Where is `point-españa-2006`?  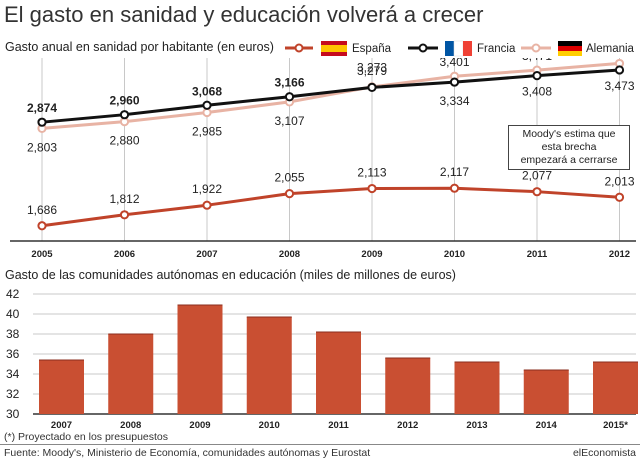
point-españa-2006 is located at coordinates (124, 215).